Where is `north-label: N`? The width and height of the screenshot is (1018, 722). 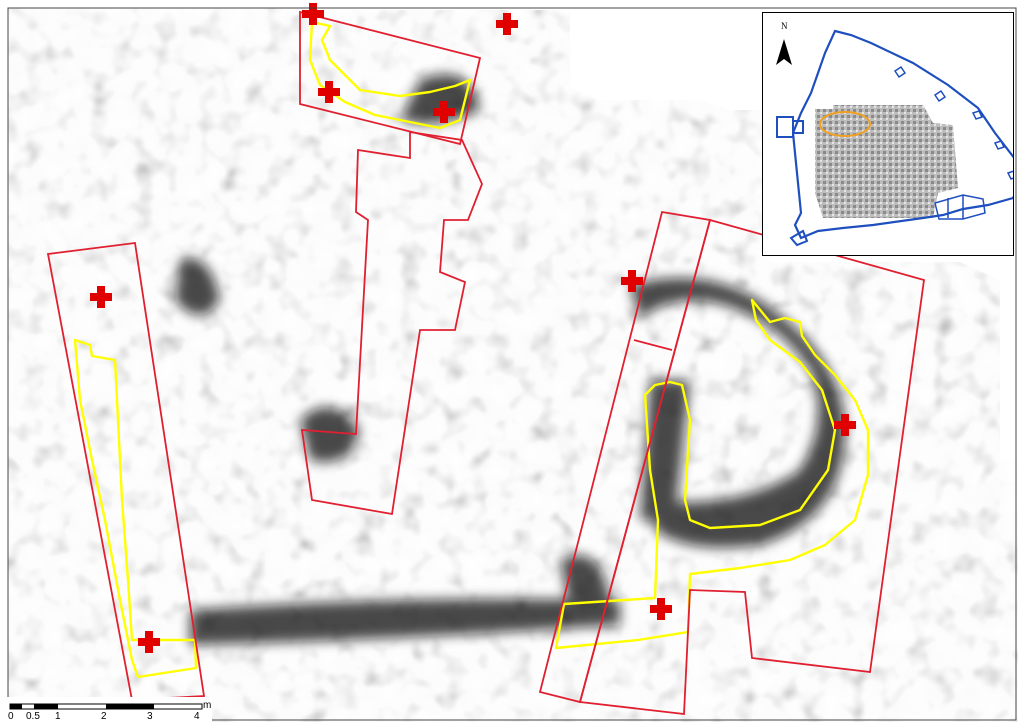 north-label: N is located at coordinates (784, 26).